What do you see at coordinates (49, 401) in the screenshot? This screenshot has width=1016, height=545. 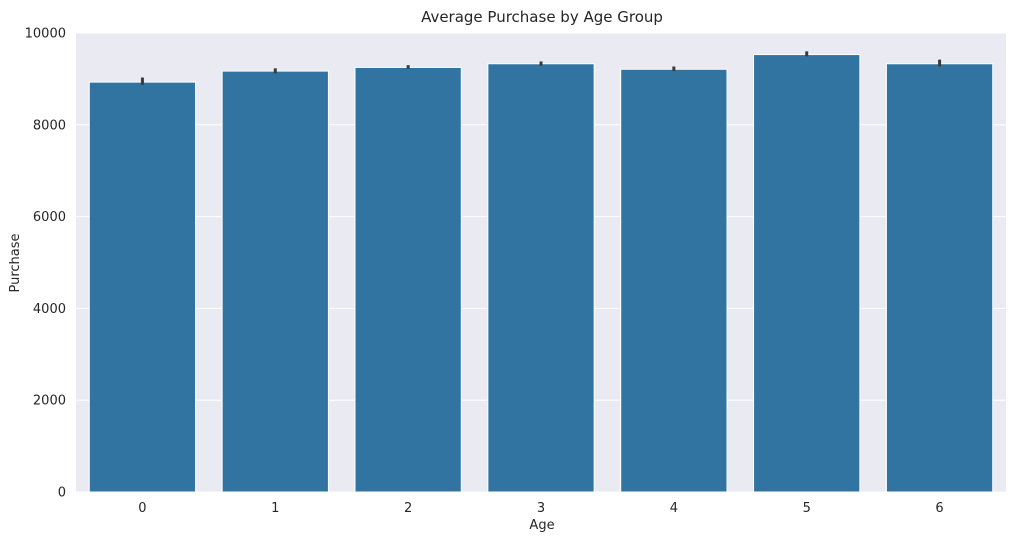 I see `y-tick-label: 2000` at bounding box center [49, 401].